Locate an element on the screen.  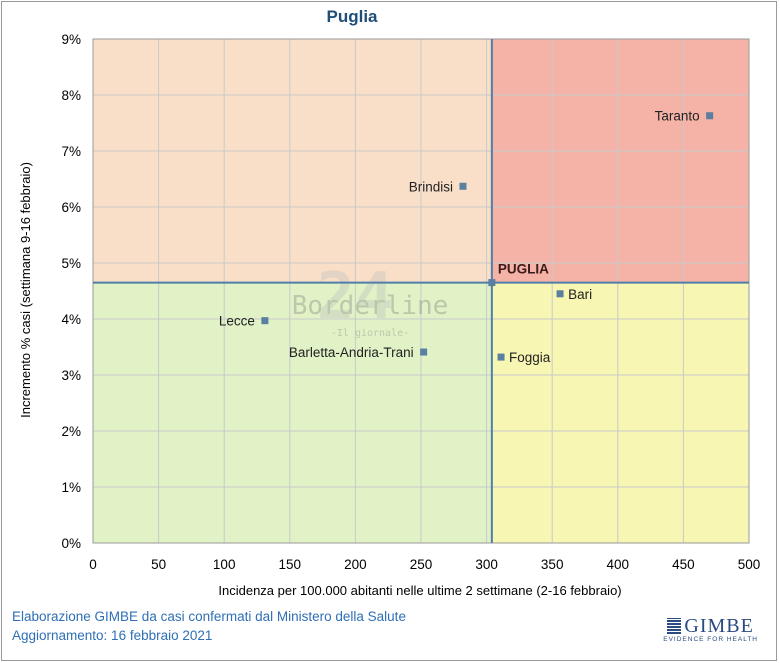
x-tick-label: 150 is located at coordinates (290, 564).